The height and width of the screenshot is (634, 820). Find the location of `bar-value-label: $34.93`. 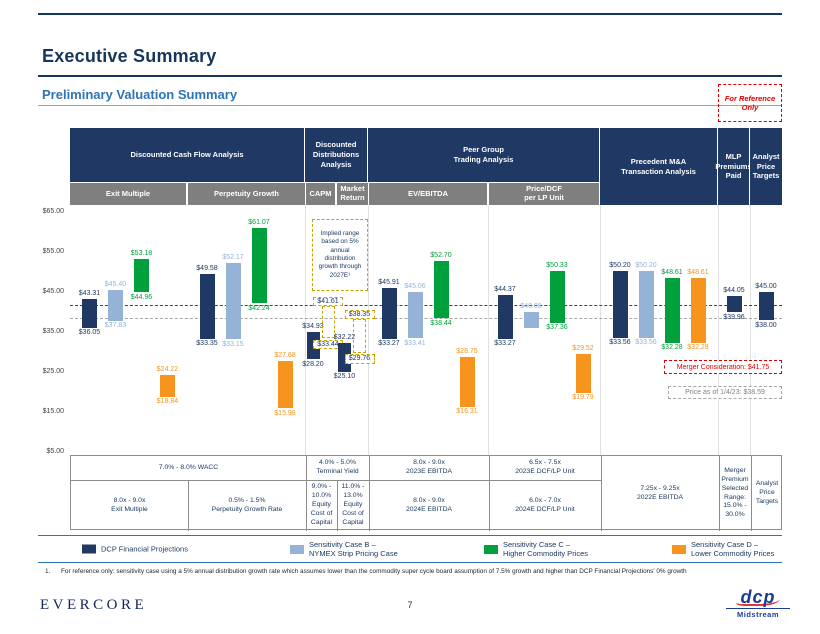

bar-value-label: $34.93 is located at coordinates (313, 327).